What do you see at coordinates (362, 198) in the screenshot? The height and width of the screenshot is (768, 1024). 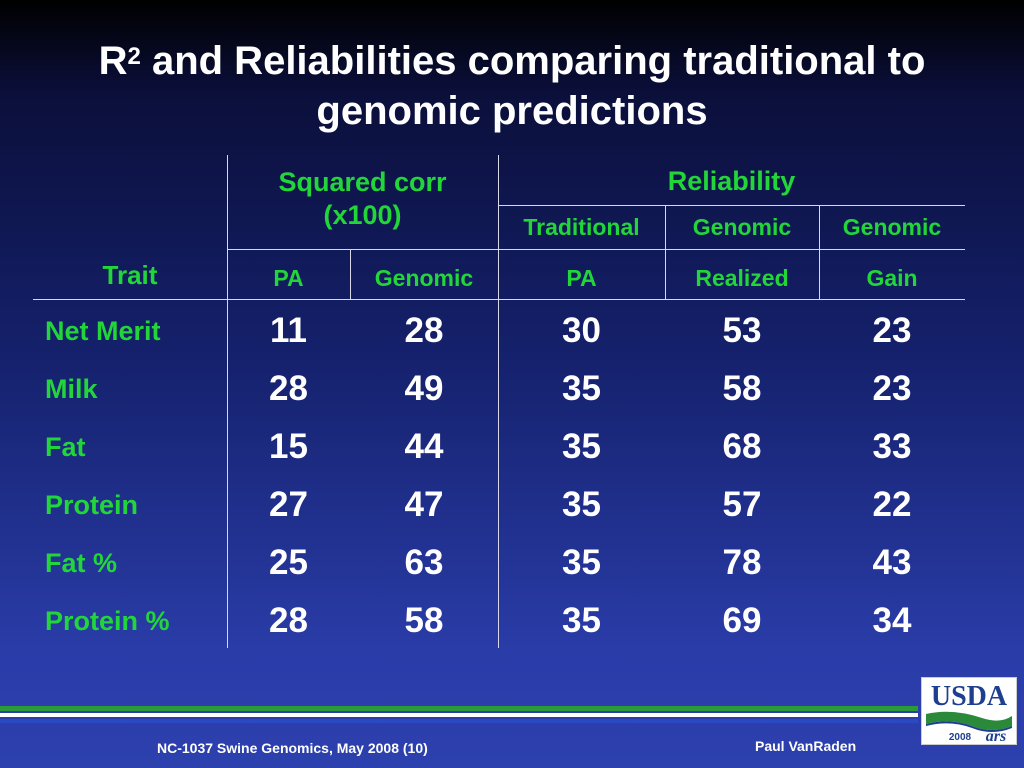 I see `squared-corr-header: Squared corr (x100)` at bounding box center [362, 198].